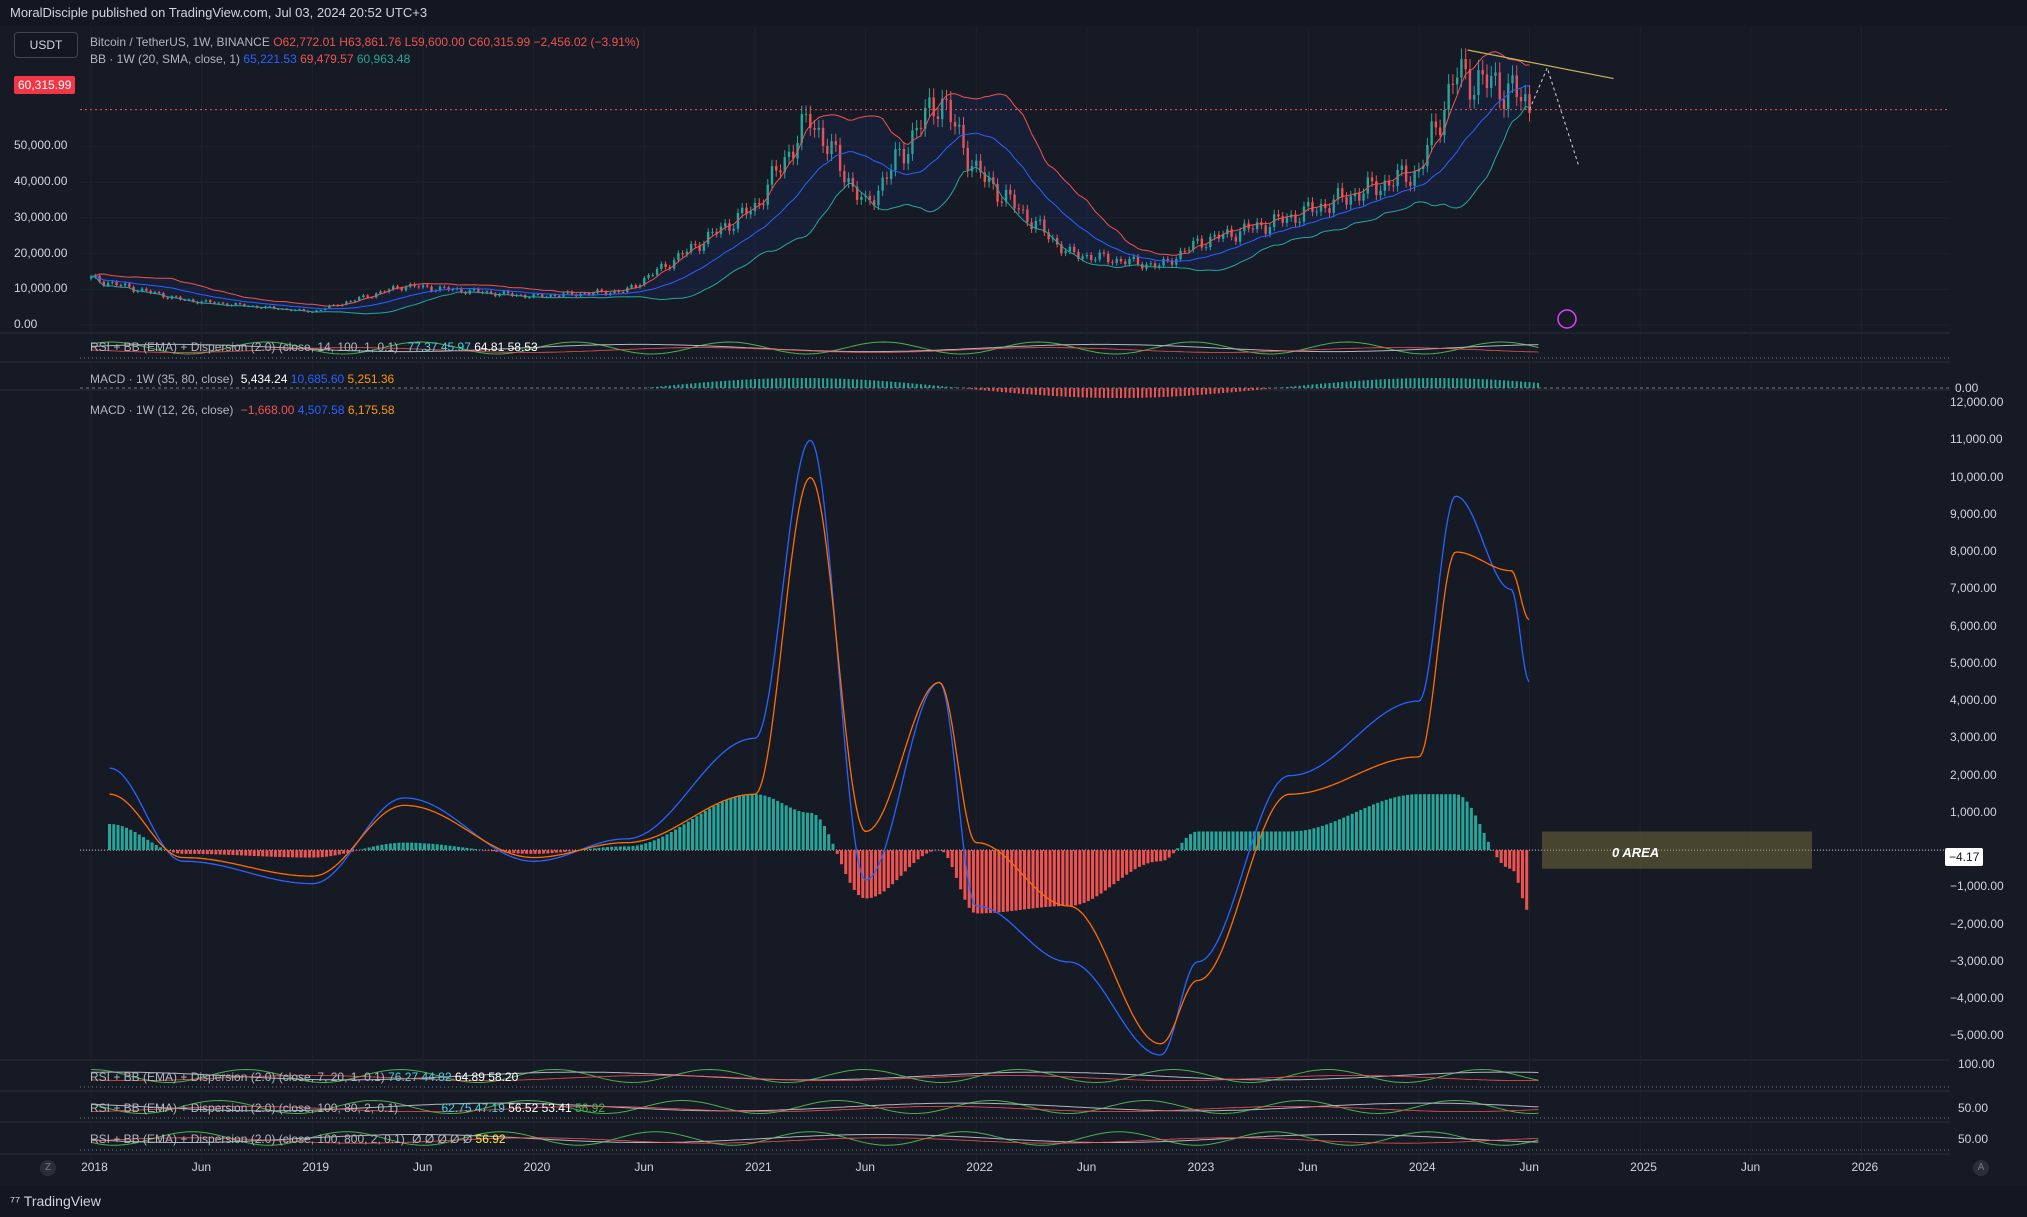 The width and height of the screenshot is (2027, 1217). What do you see at coordinates (48, 1168) in the screenshot?
I see `zoom-button: Z` at bounding box center [48, 1168].